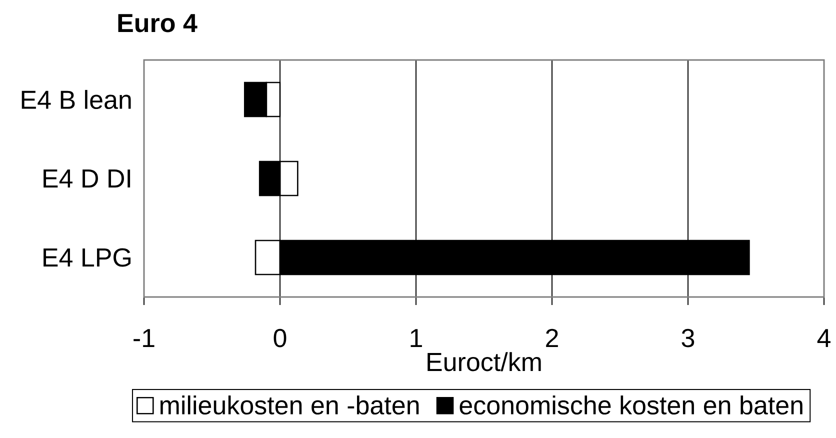  I want to click on x-tick-label: 4, so click(823, 338).